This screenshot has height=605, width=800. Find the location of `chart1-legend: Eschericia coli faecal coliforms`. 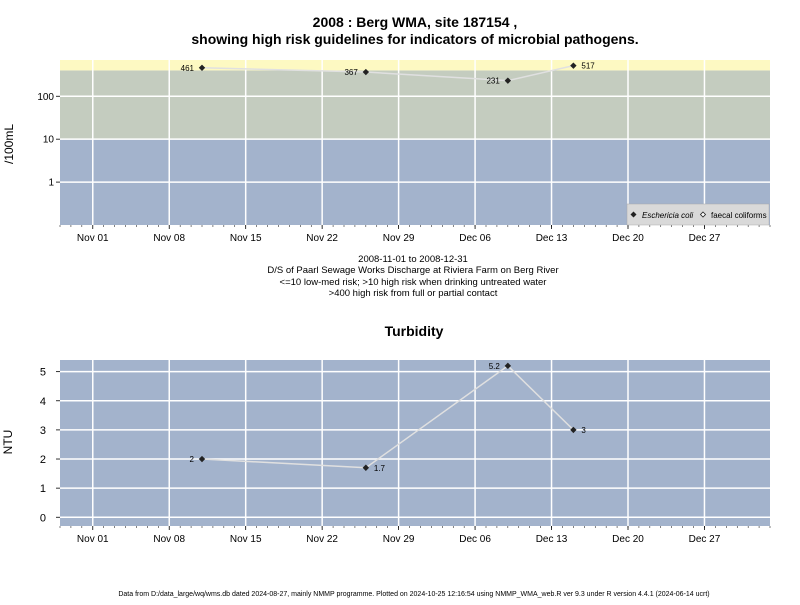

chart1-legend: Eschericia coli faecal coliforms is located at coordinates (698, 214).